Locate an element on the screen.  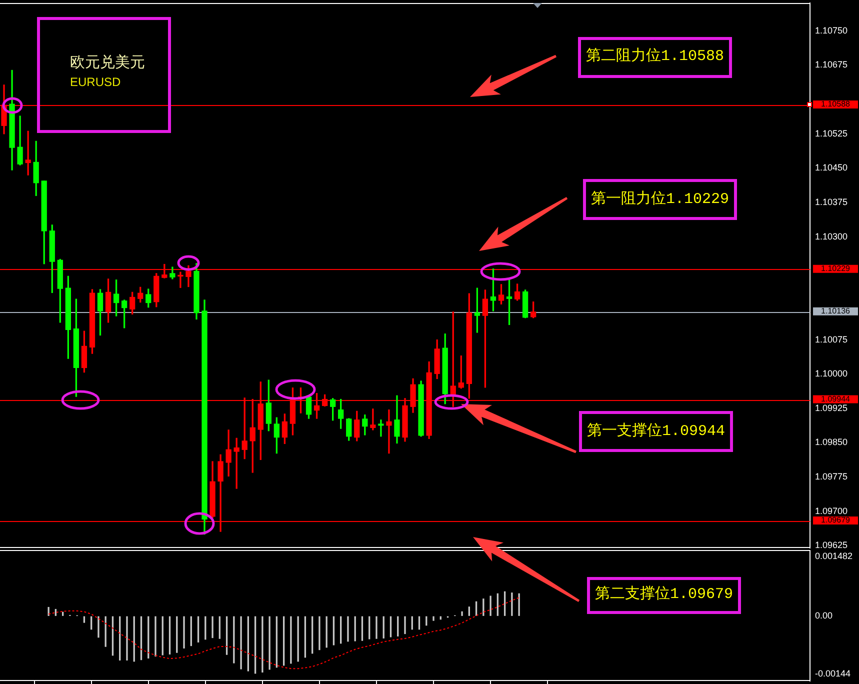
y-tick-label: 1.09700 is located at coordinates (831, 511).